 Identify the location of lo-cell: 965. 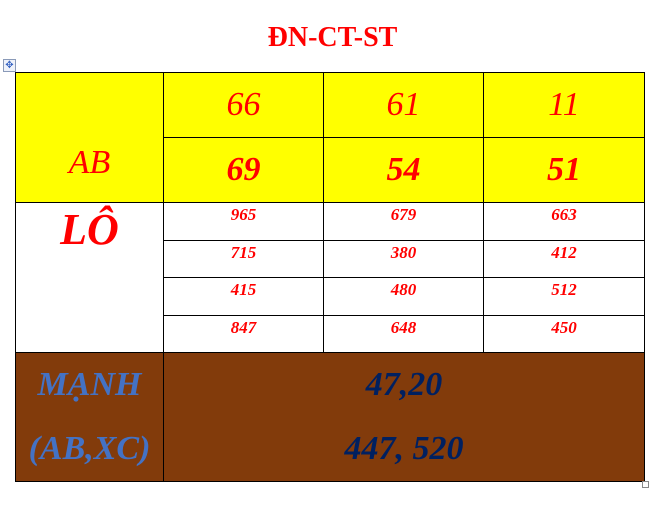
(243, 221).